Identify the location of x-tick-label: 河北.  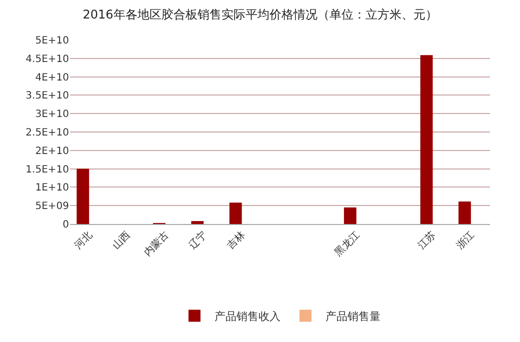
(83, 240).